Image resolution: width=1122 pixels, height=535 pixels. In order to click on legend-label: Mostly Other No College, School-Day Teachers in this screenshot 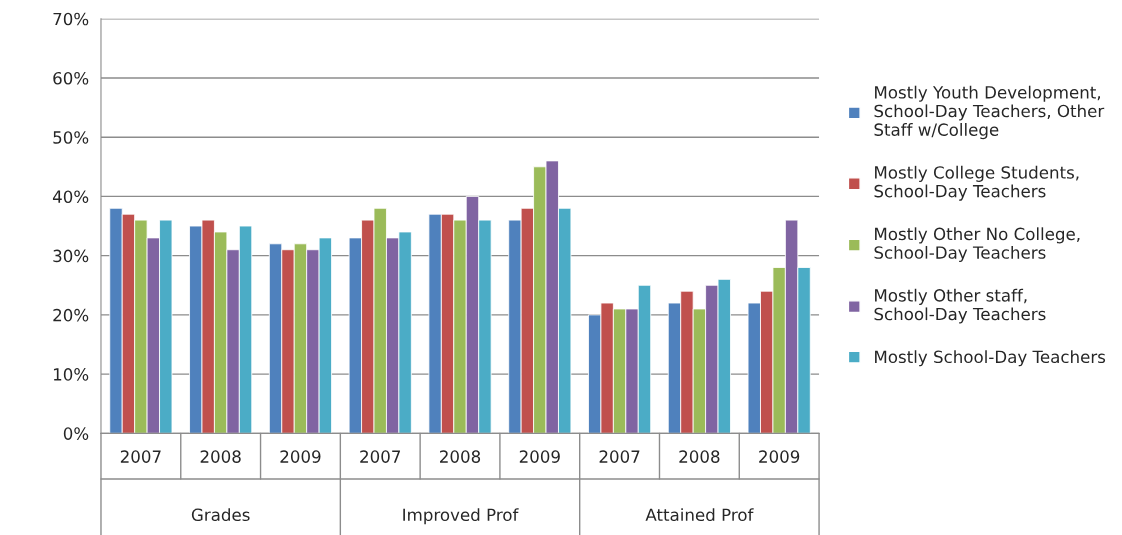, I will do `click(977, 245)`.